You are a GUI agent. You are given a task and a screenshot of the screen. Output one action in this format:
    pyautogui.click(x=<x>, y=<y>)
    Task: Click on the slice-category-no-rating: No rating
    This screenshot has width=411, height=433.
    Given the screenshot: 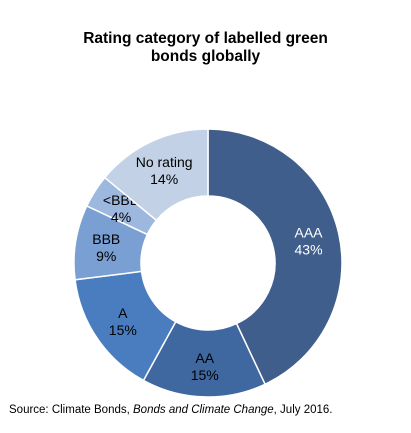 What is the action you would take?
    pyautogui.click(x=164, y=162)
    